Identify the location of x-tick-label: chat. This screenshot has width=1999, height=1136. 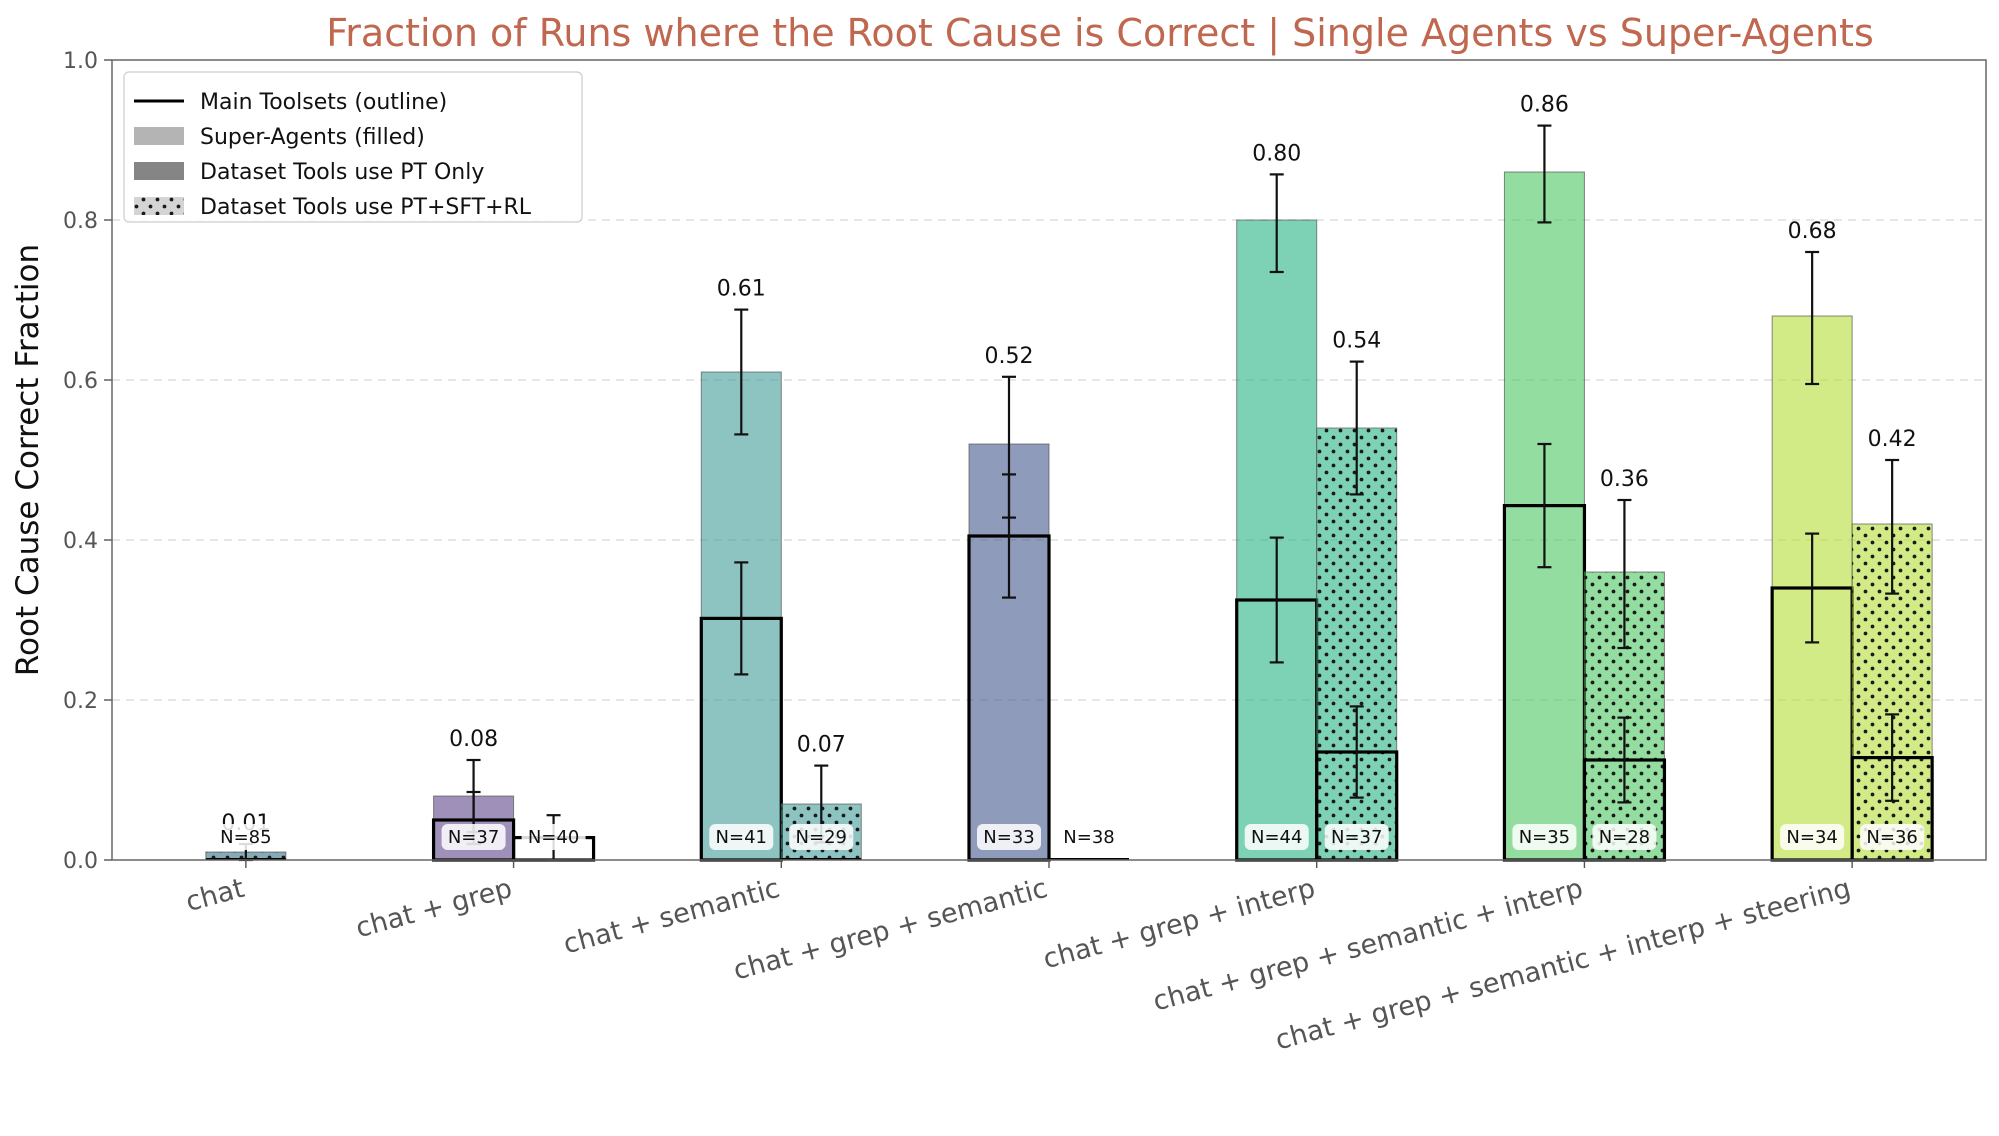
(215, 895).